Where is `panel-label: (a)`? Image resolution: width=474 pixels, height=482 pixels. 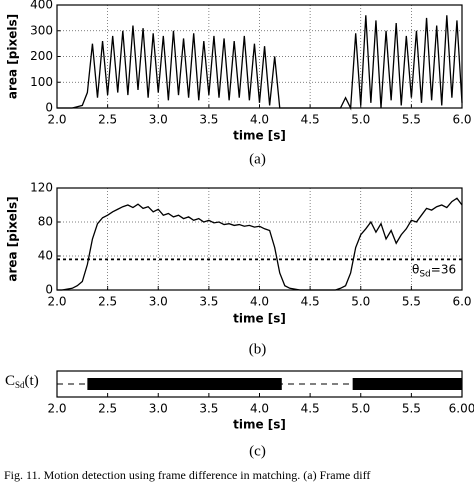 panel-label: (a) is located at coordinates (257, 159).